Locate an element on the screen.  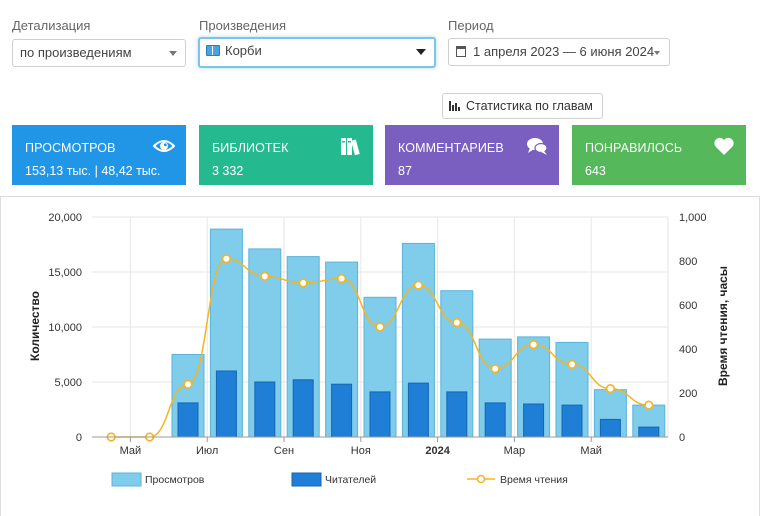
period-select: 1 апреля 2023 — 6 июня 2024 is located at coordinates (559, 52).